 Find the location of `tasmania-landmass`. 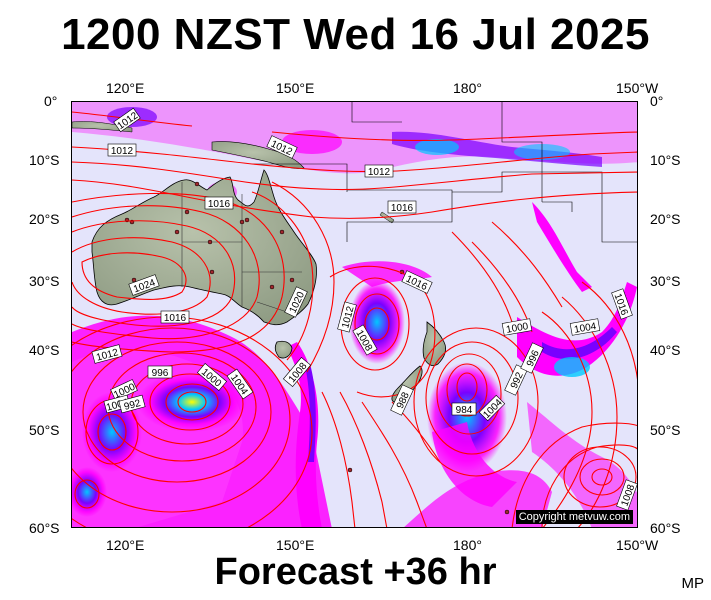

tasmania-landmass is located at coordinates (283, 349).